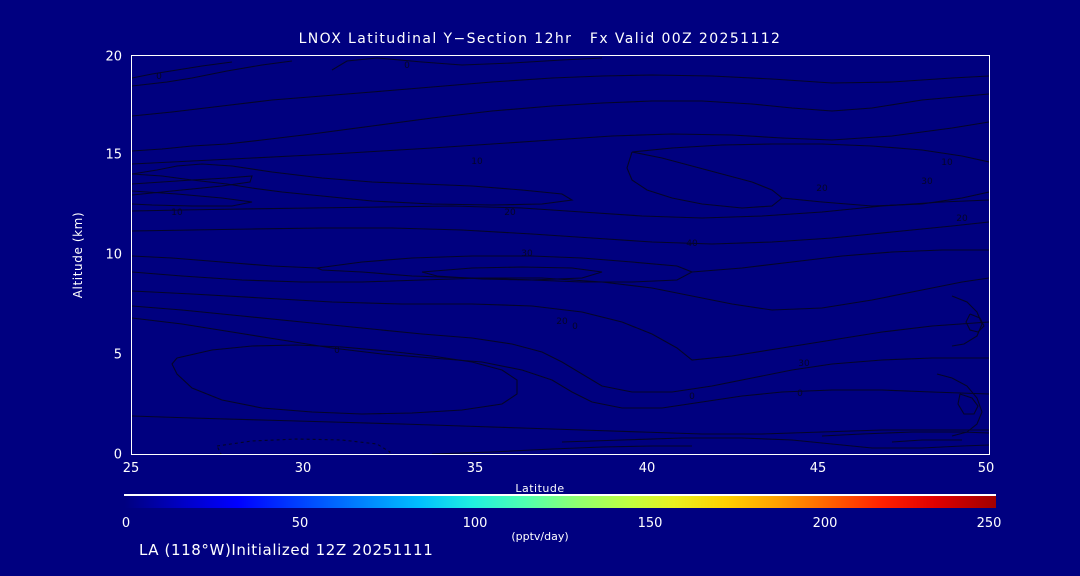 Image resolution: width=1080 pixels, height=576 pixels. Describe the element at coordinates (647, 468) in the screenshot. I see `x-tick-label-40: 40` at that location.